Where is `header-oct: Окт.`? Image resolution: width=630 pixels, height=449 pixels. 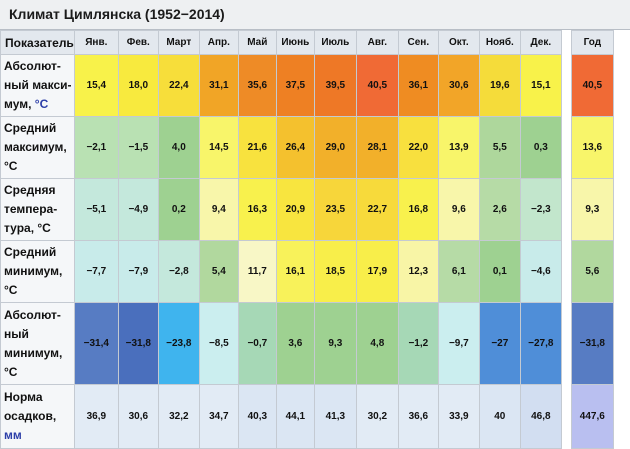
header-oct: Окт. is located at coordinates (458, 42).